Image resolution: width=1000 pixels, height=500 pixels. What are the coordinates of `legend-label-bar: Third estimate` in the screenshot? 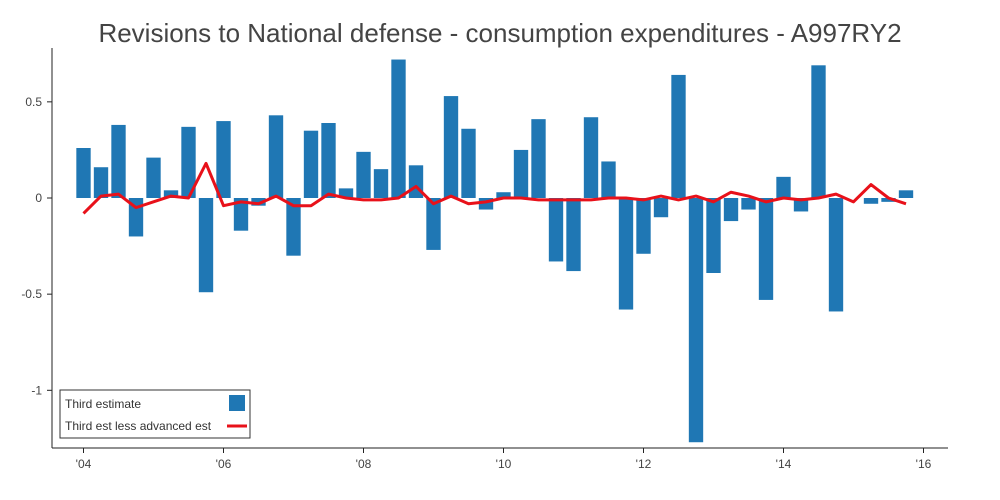 It's located at (103, 404).